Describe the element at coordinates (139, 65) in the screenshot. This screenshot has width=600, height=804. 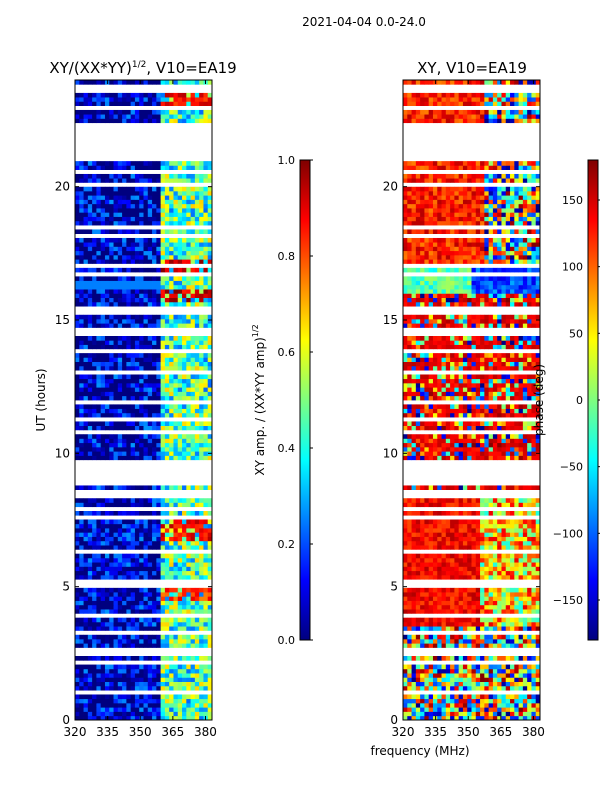
I see `amplitude-title-superscript: 1/2` at that location.